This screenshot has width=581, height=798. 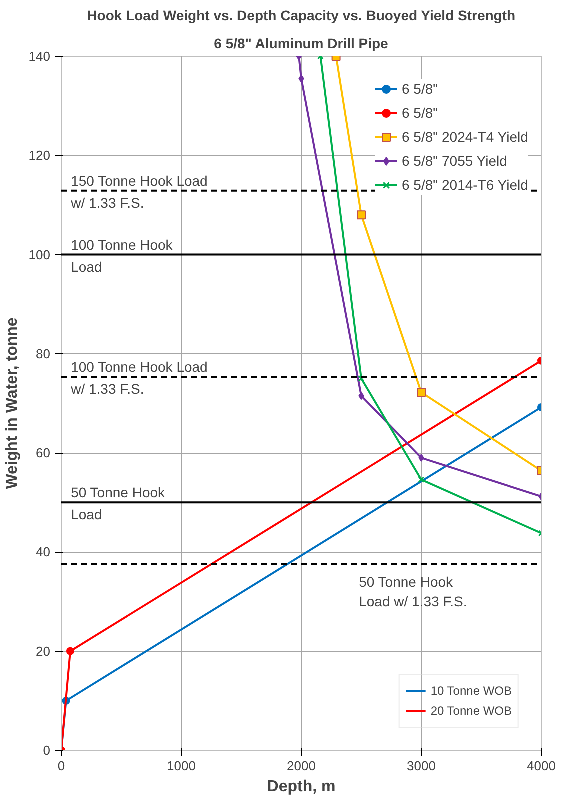 I want to click on y-tick-label: 100, so click(x=39, y=254).